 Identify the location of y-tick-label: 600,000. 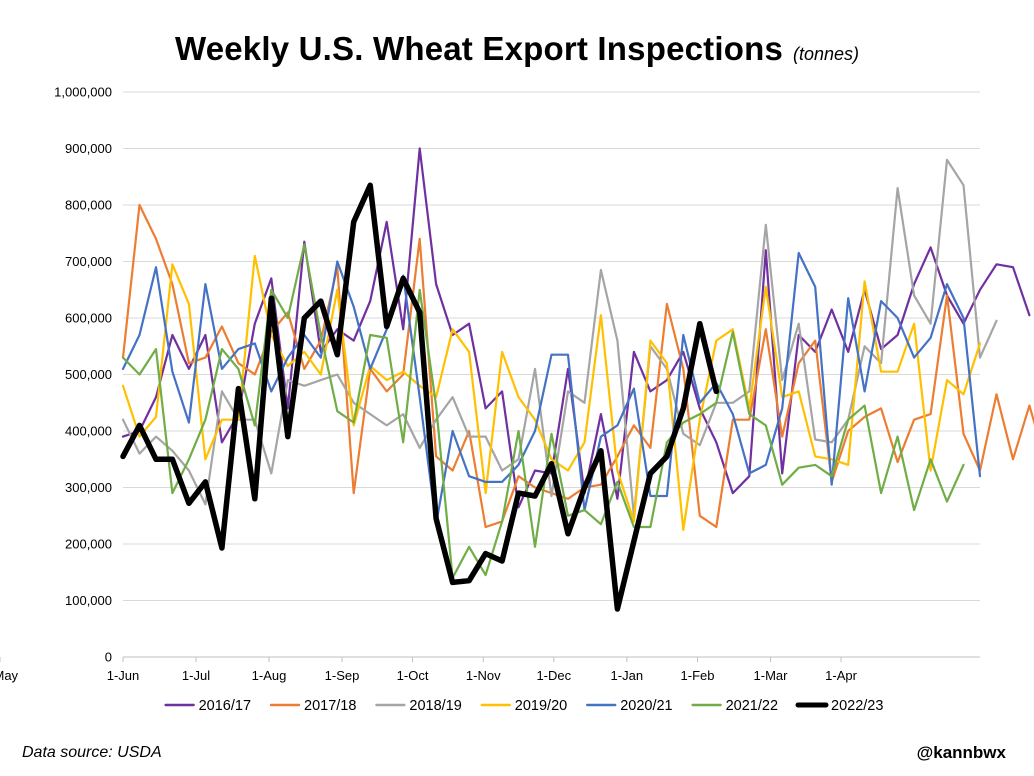
(88, 318).